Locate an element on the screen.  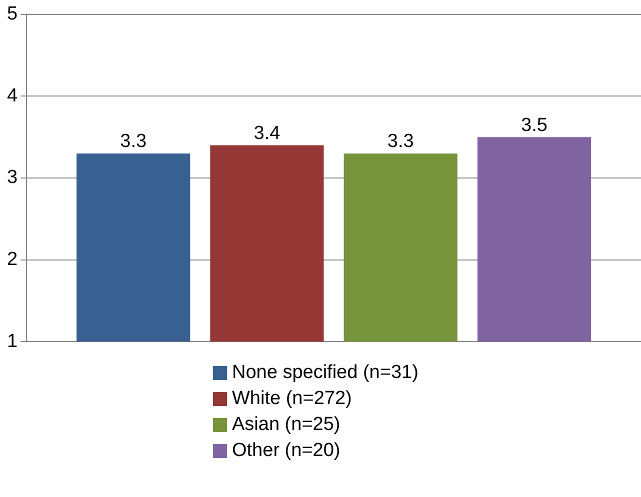
y-tick-label: 5 is located at coordinates (12, 14).